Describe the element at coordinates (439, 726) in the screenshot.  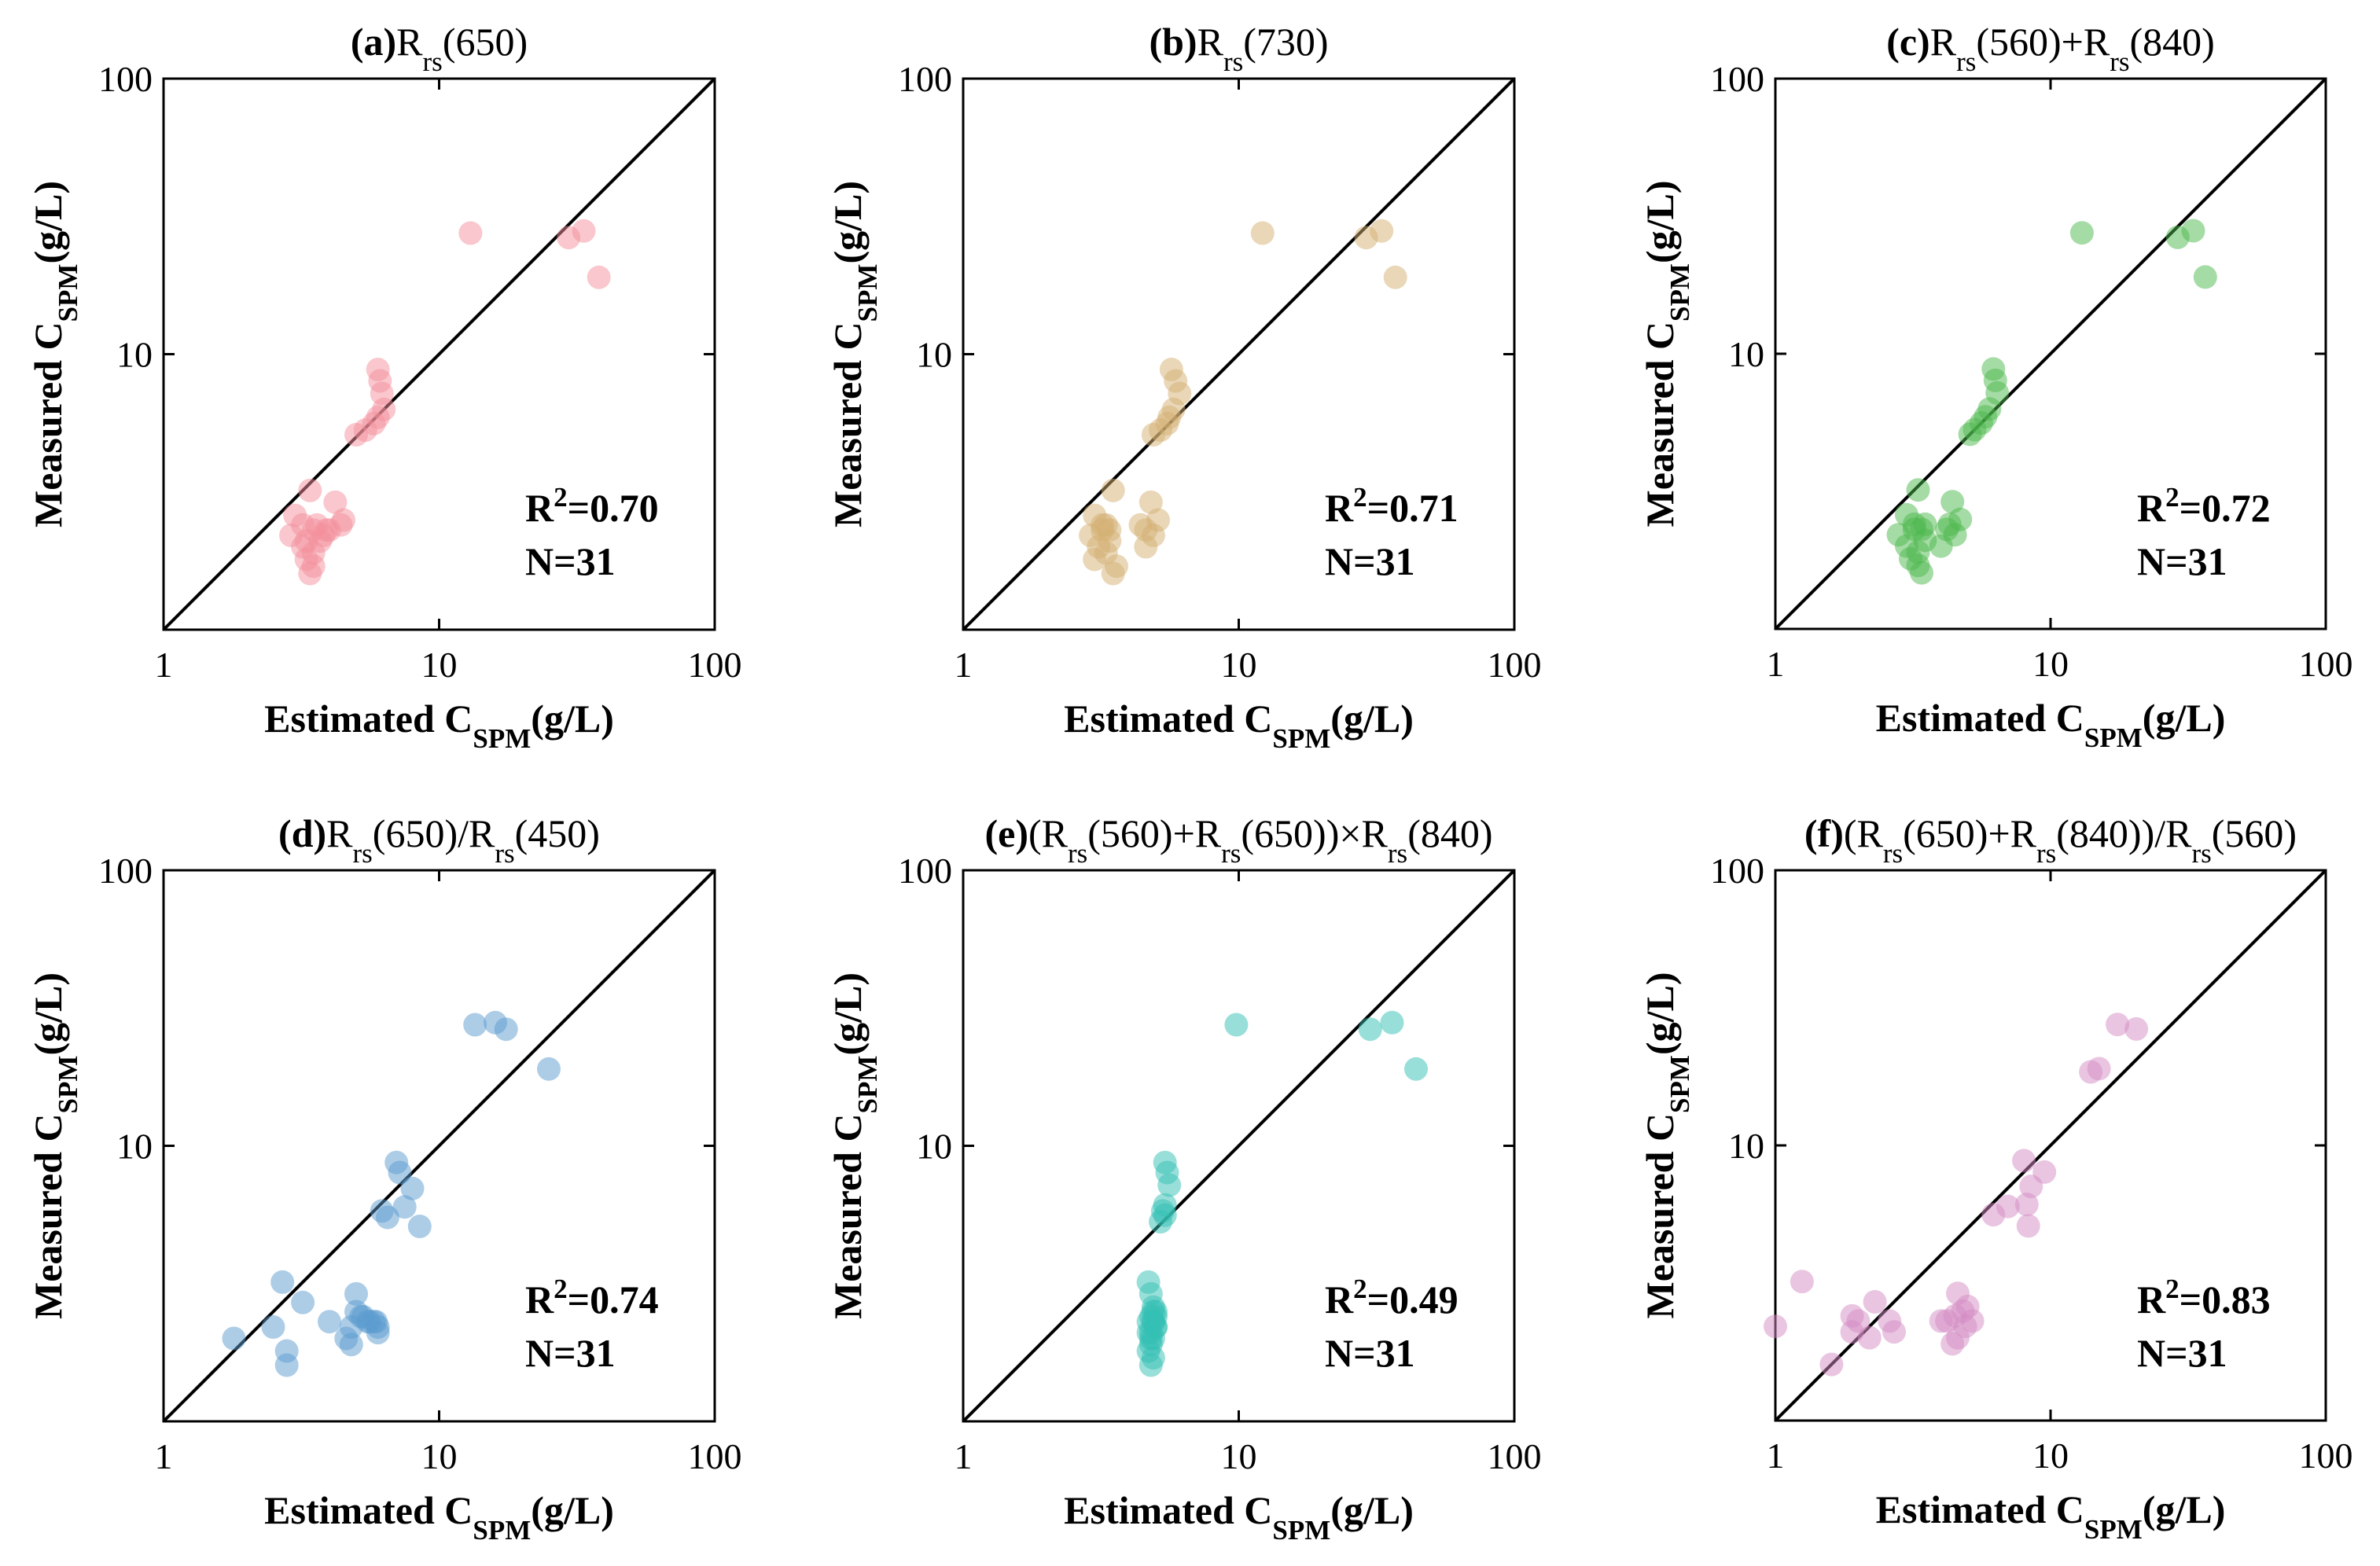
I see `x-axis-label: Estimated CSPM(g/L)` at that location.